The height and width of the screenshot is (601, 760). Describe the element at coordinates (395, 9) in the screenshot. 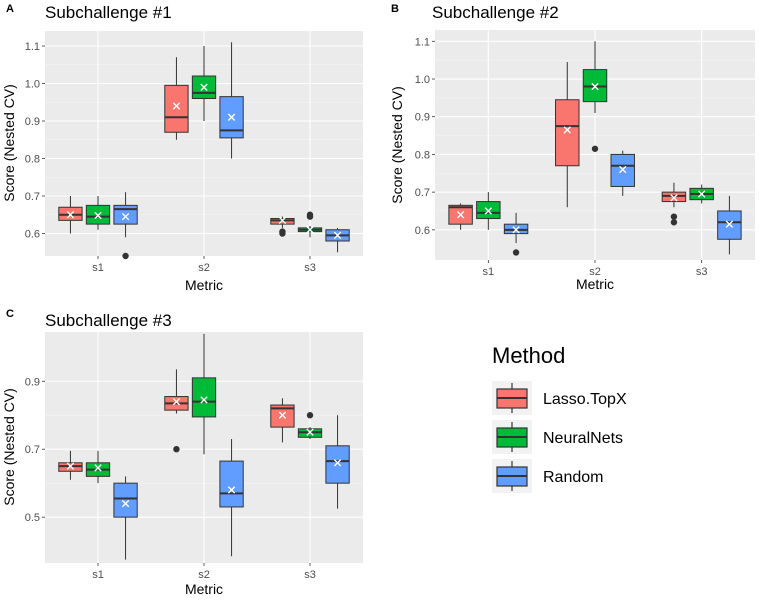

I see `panel-label: B` at that location.